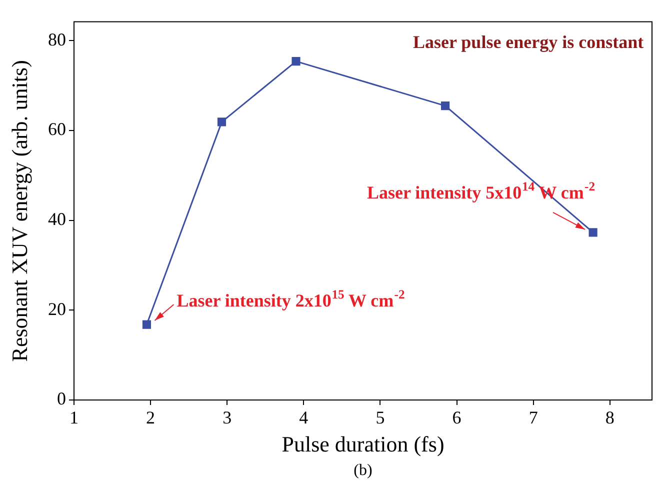  I want to click on x-tick-label: 3, so click(227, 418).